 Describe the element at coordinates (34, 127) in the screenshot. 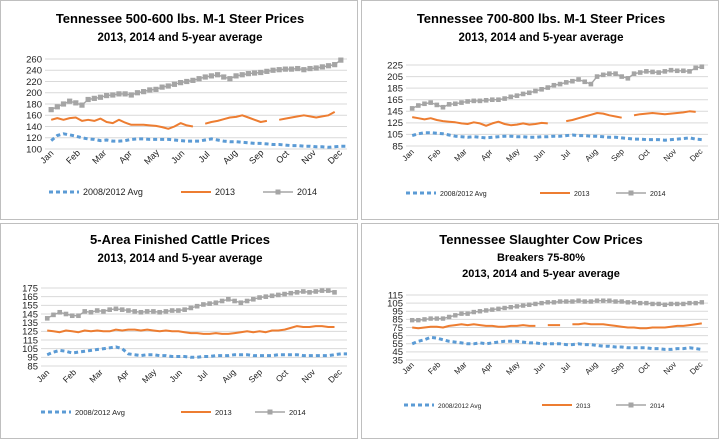

I see `y-tick-label: 140` at that location.